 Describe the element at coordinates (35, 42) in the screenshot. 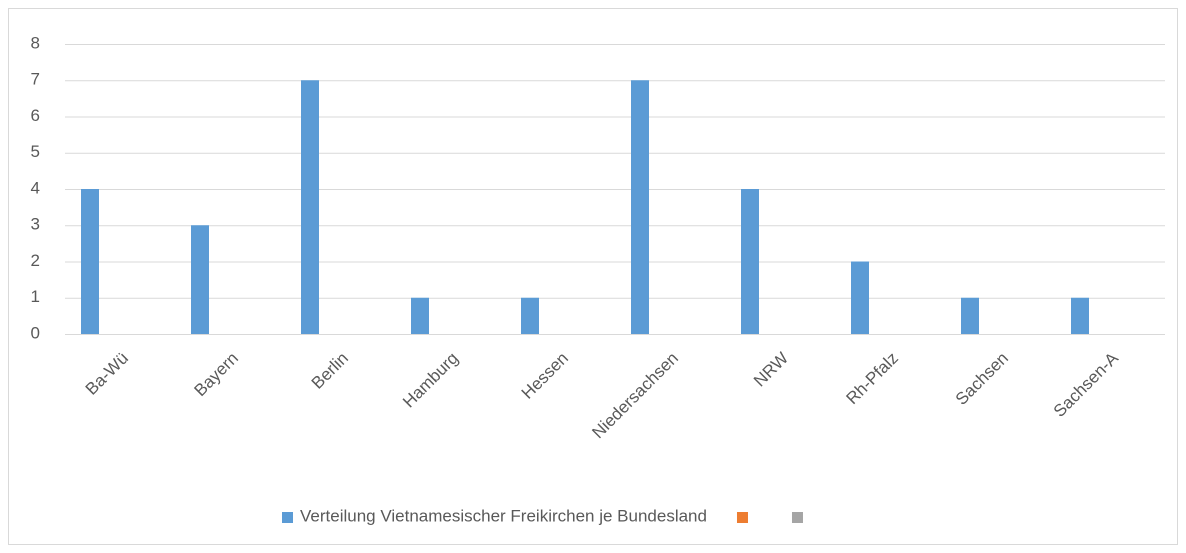

I see `y-tick-label: 8` at that location.